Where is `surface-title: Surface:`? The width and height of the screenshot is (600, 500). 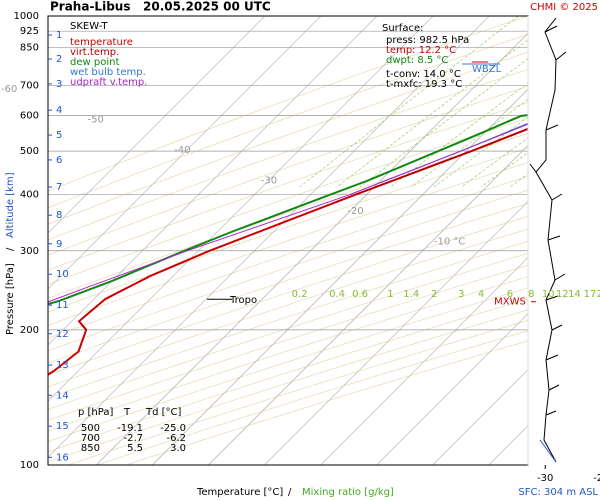
surface-title: Surface: is located at coordinates (402, 28).